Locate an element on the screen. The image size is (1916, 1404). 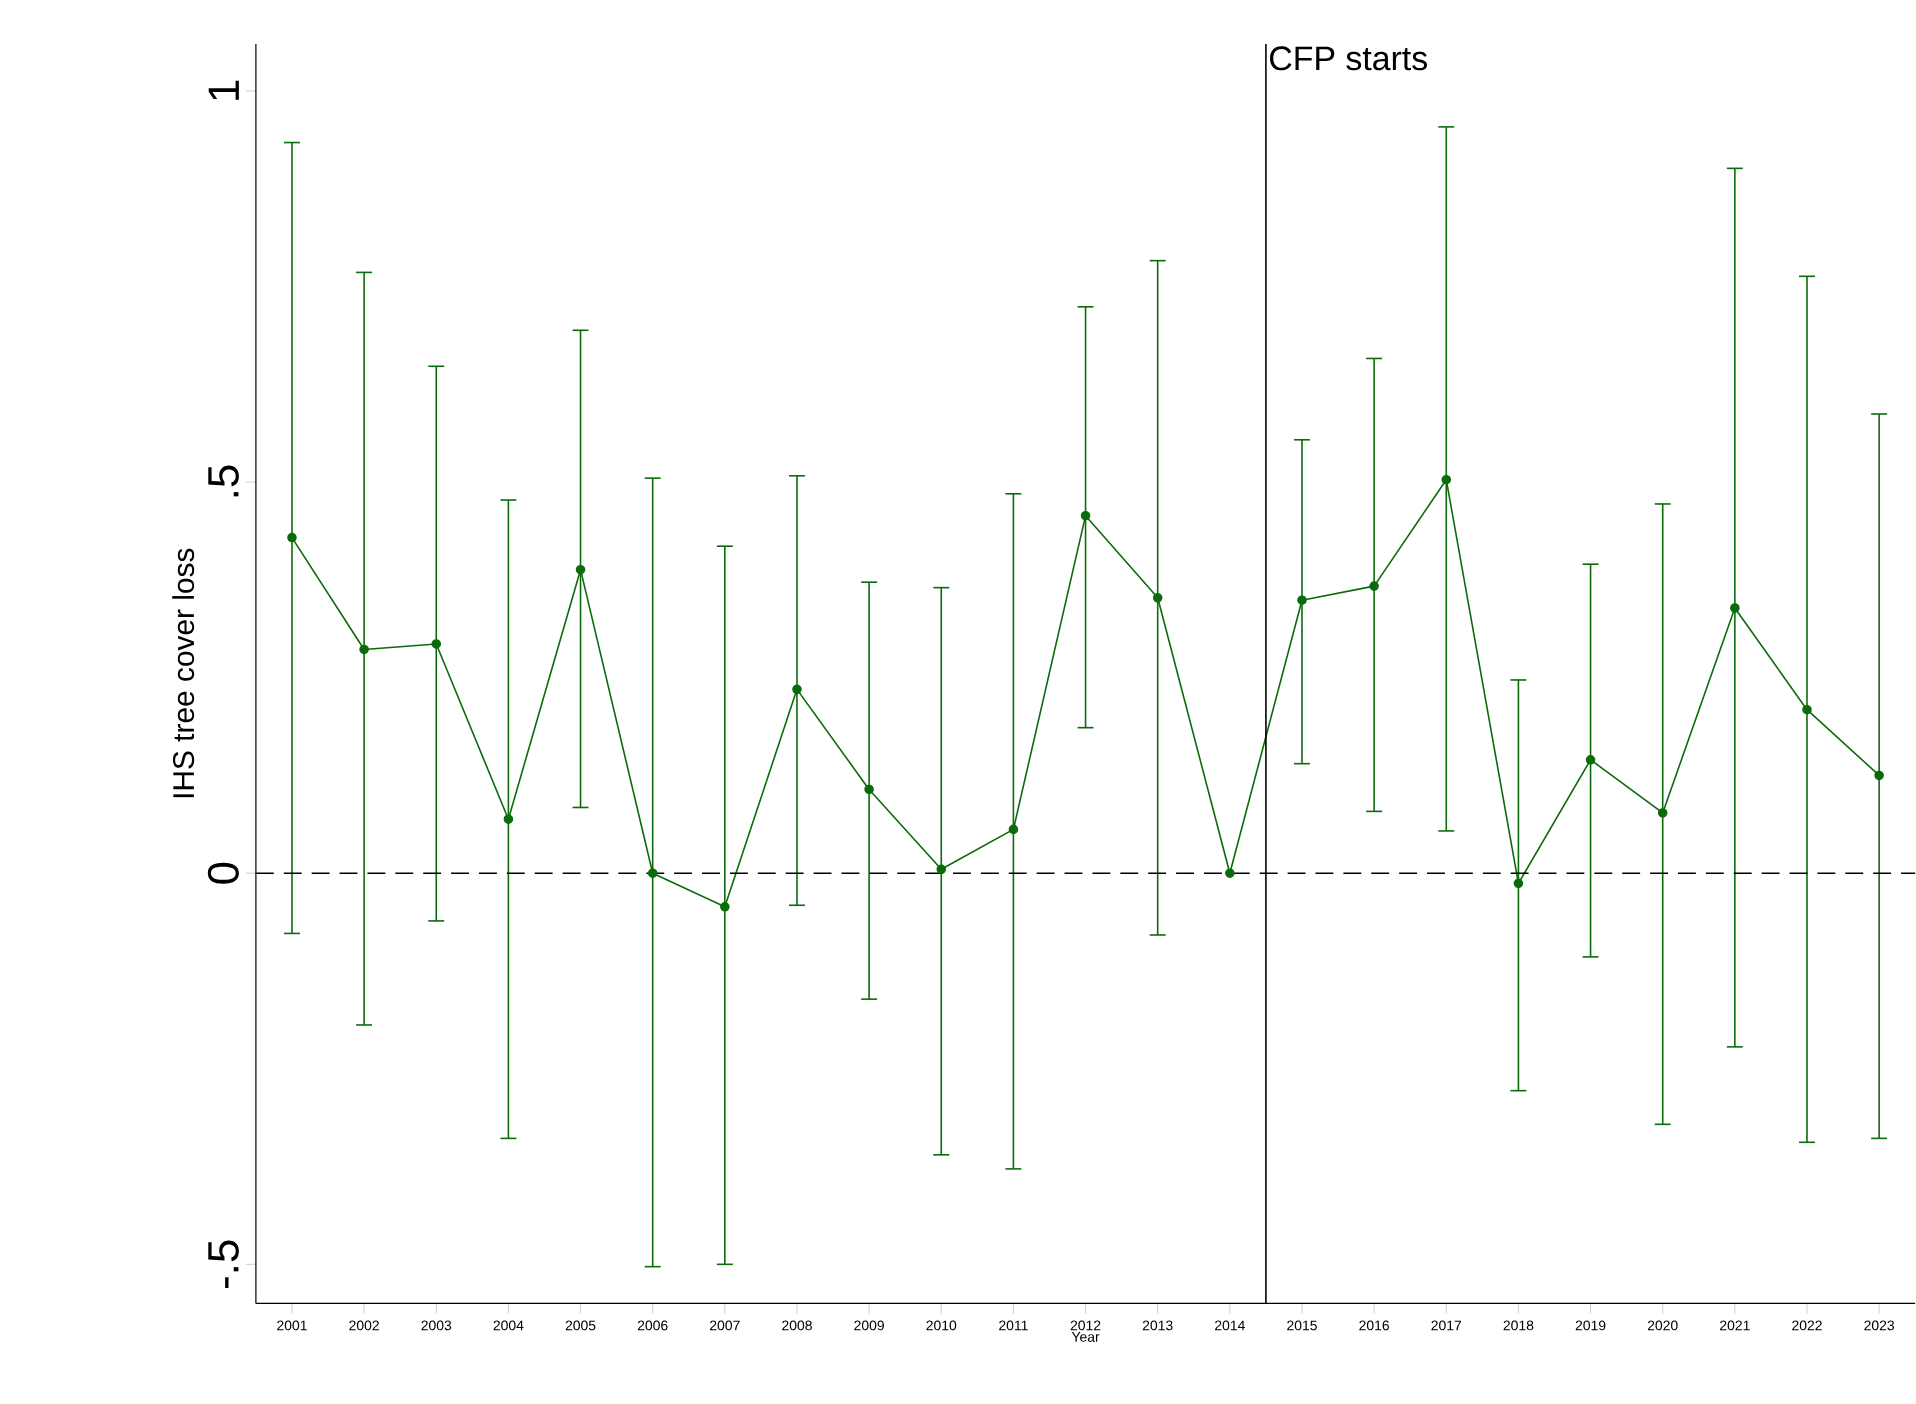
y-tick-label: -.5 is located at coordinates (223, 1264).